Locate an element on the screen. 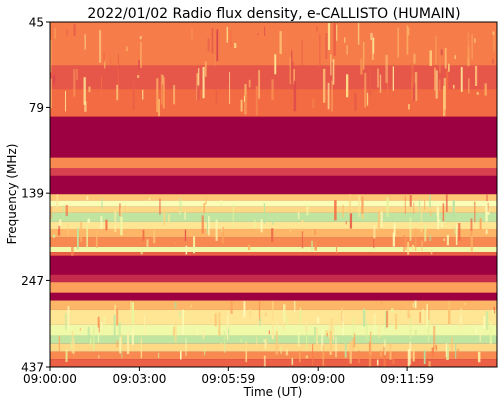  x-tick-label-2: 09:05:59 is located at coordinates (228, 379).